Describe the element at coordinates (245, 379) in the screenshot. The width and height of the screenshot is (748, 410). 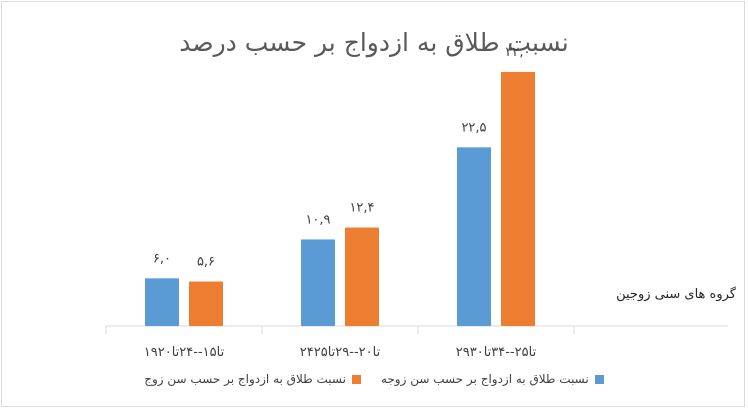
I see `legend-label-series-2: نسبت طلاق به ازدواج بر حسب سن زوج` at that location.